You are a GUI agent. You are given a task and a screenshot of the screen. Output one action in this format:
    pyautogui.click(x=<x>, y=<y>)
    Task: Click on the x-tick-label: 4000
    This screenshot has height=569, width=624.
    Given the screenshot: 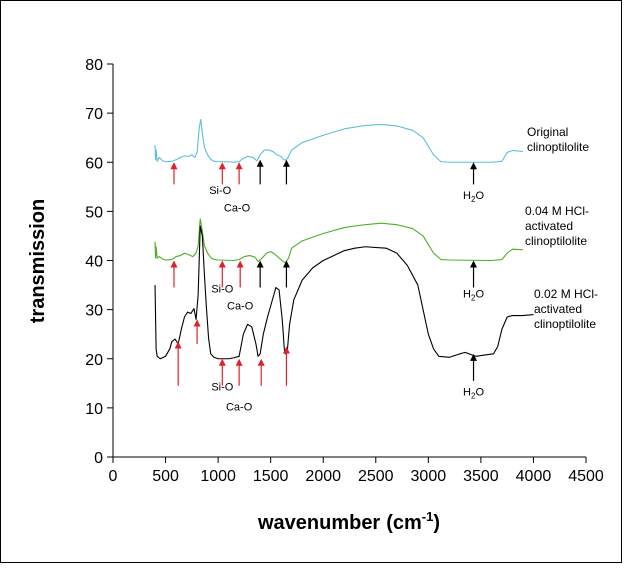 What is the action you would take?
    pyautogui.click(x=534, y=476)
    